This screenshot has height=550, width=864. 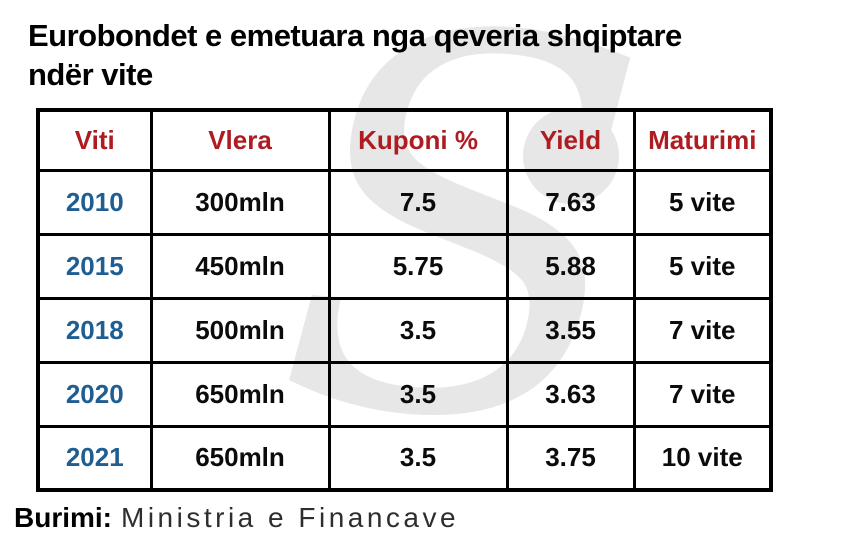 I want to click on table-row: 2018 500mln 3.5 3.55 7 vite, so click(x=404, y=330).